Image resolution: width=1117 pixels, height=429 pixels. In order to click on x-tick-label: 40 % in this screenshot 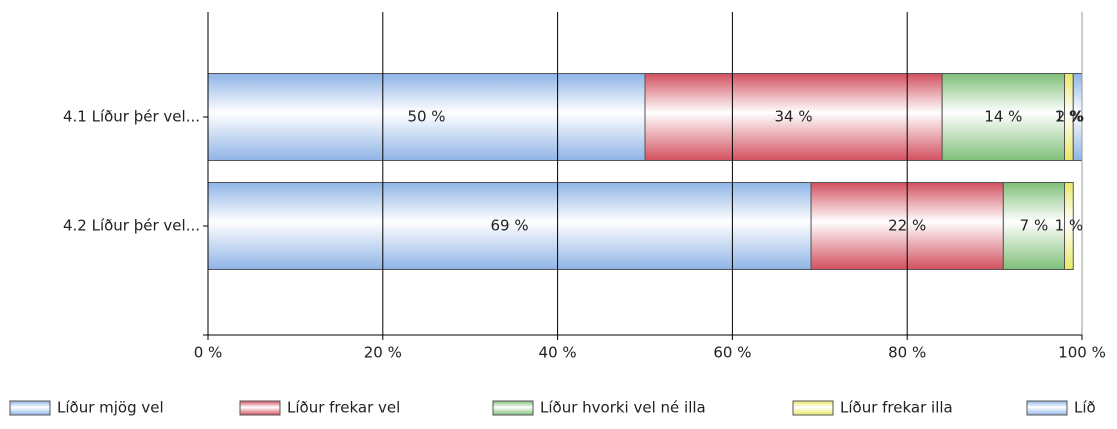, I will do `click(558, 353)`.